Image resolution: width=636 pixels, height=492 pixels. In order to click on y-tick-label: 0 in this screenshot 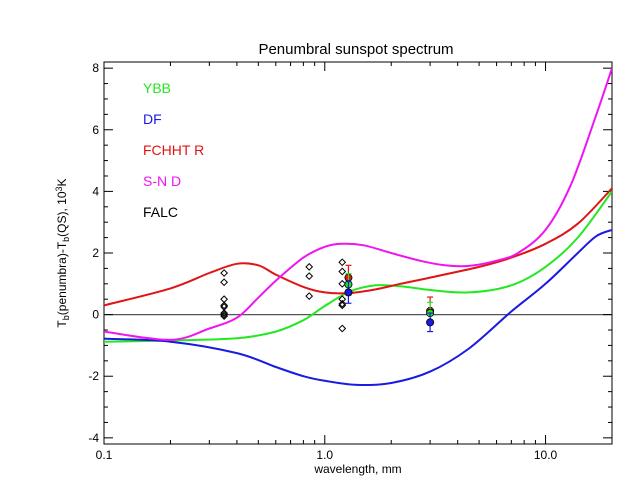, I will do `click(95, 315)`.